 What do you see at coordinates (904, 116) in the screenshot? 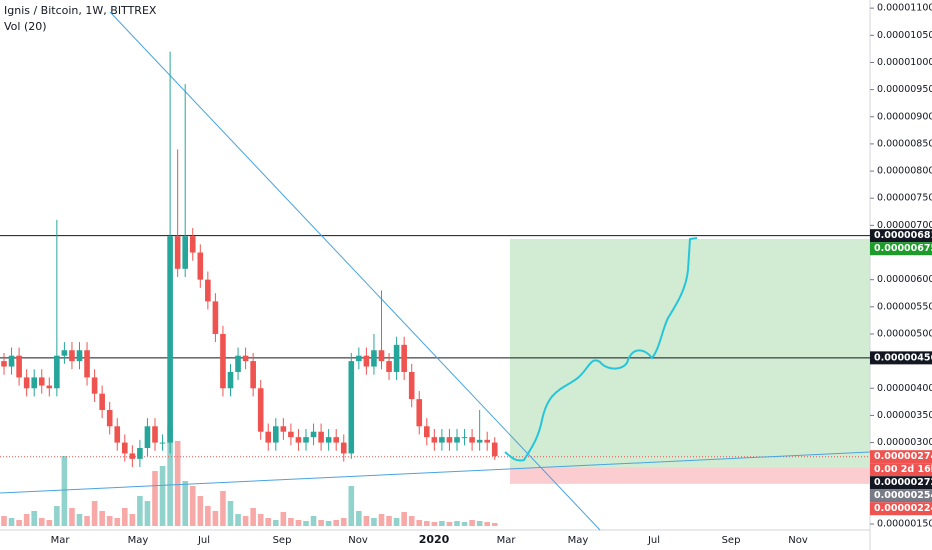
I see `y-tick-label: 0.00000900` at bounding box center [904, 116].